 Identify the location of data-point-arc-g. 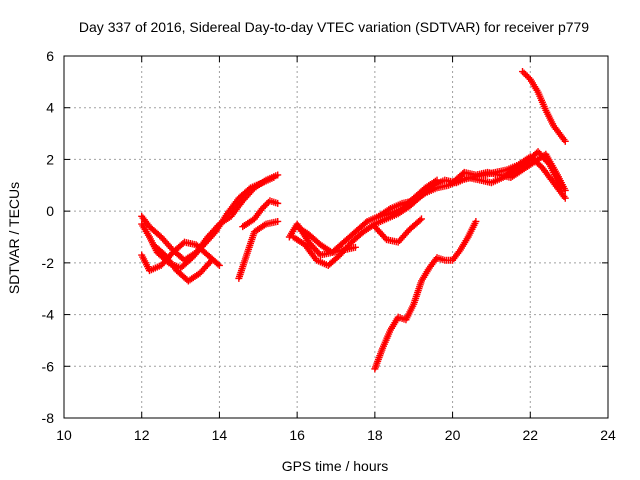
(319, 253).